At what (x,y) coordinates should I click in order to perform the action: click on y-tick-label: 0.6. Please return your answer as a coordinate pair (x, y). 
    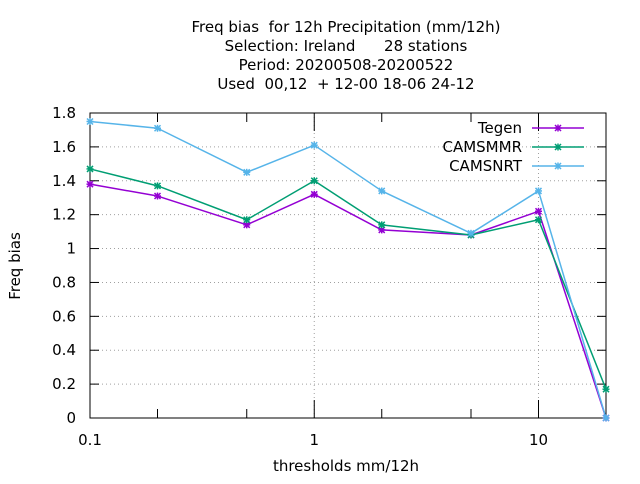
    Looking at the image, I should click on (64, 316).